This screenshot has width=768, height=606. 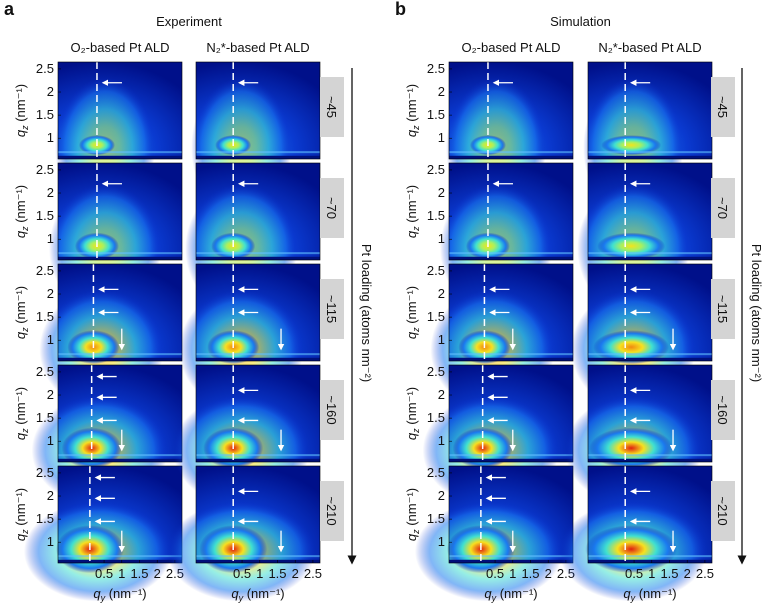 What do you see at coordinates (631, 347) in the screenshot?
I see `heatmap-peak` at bounding box center [631, 347].